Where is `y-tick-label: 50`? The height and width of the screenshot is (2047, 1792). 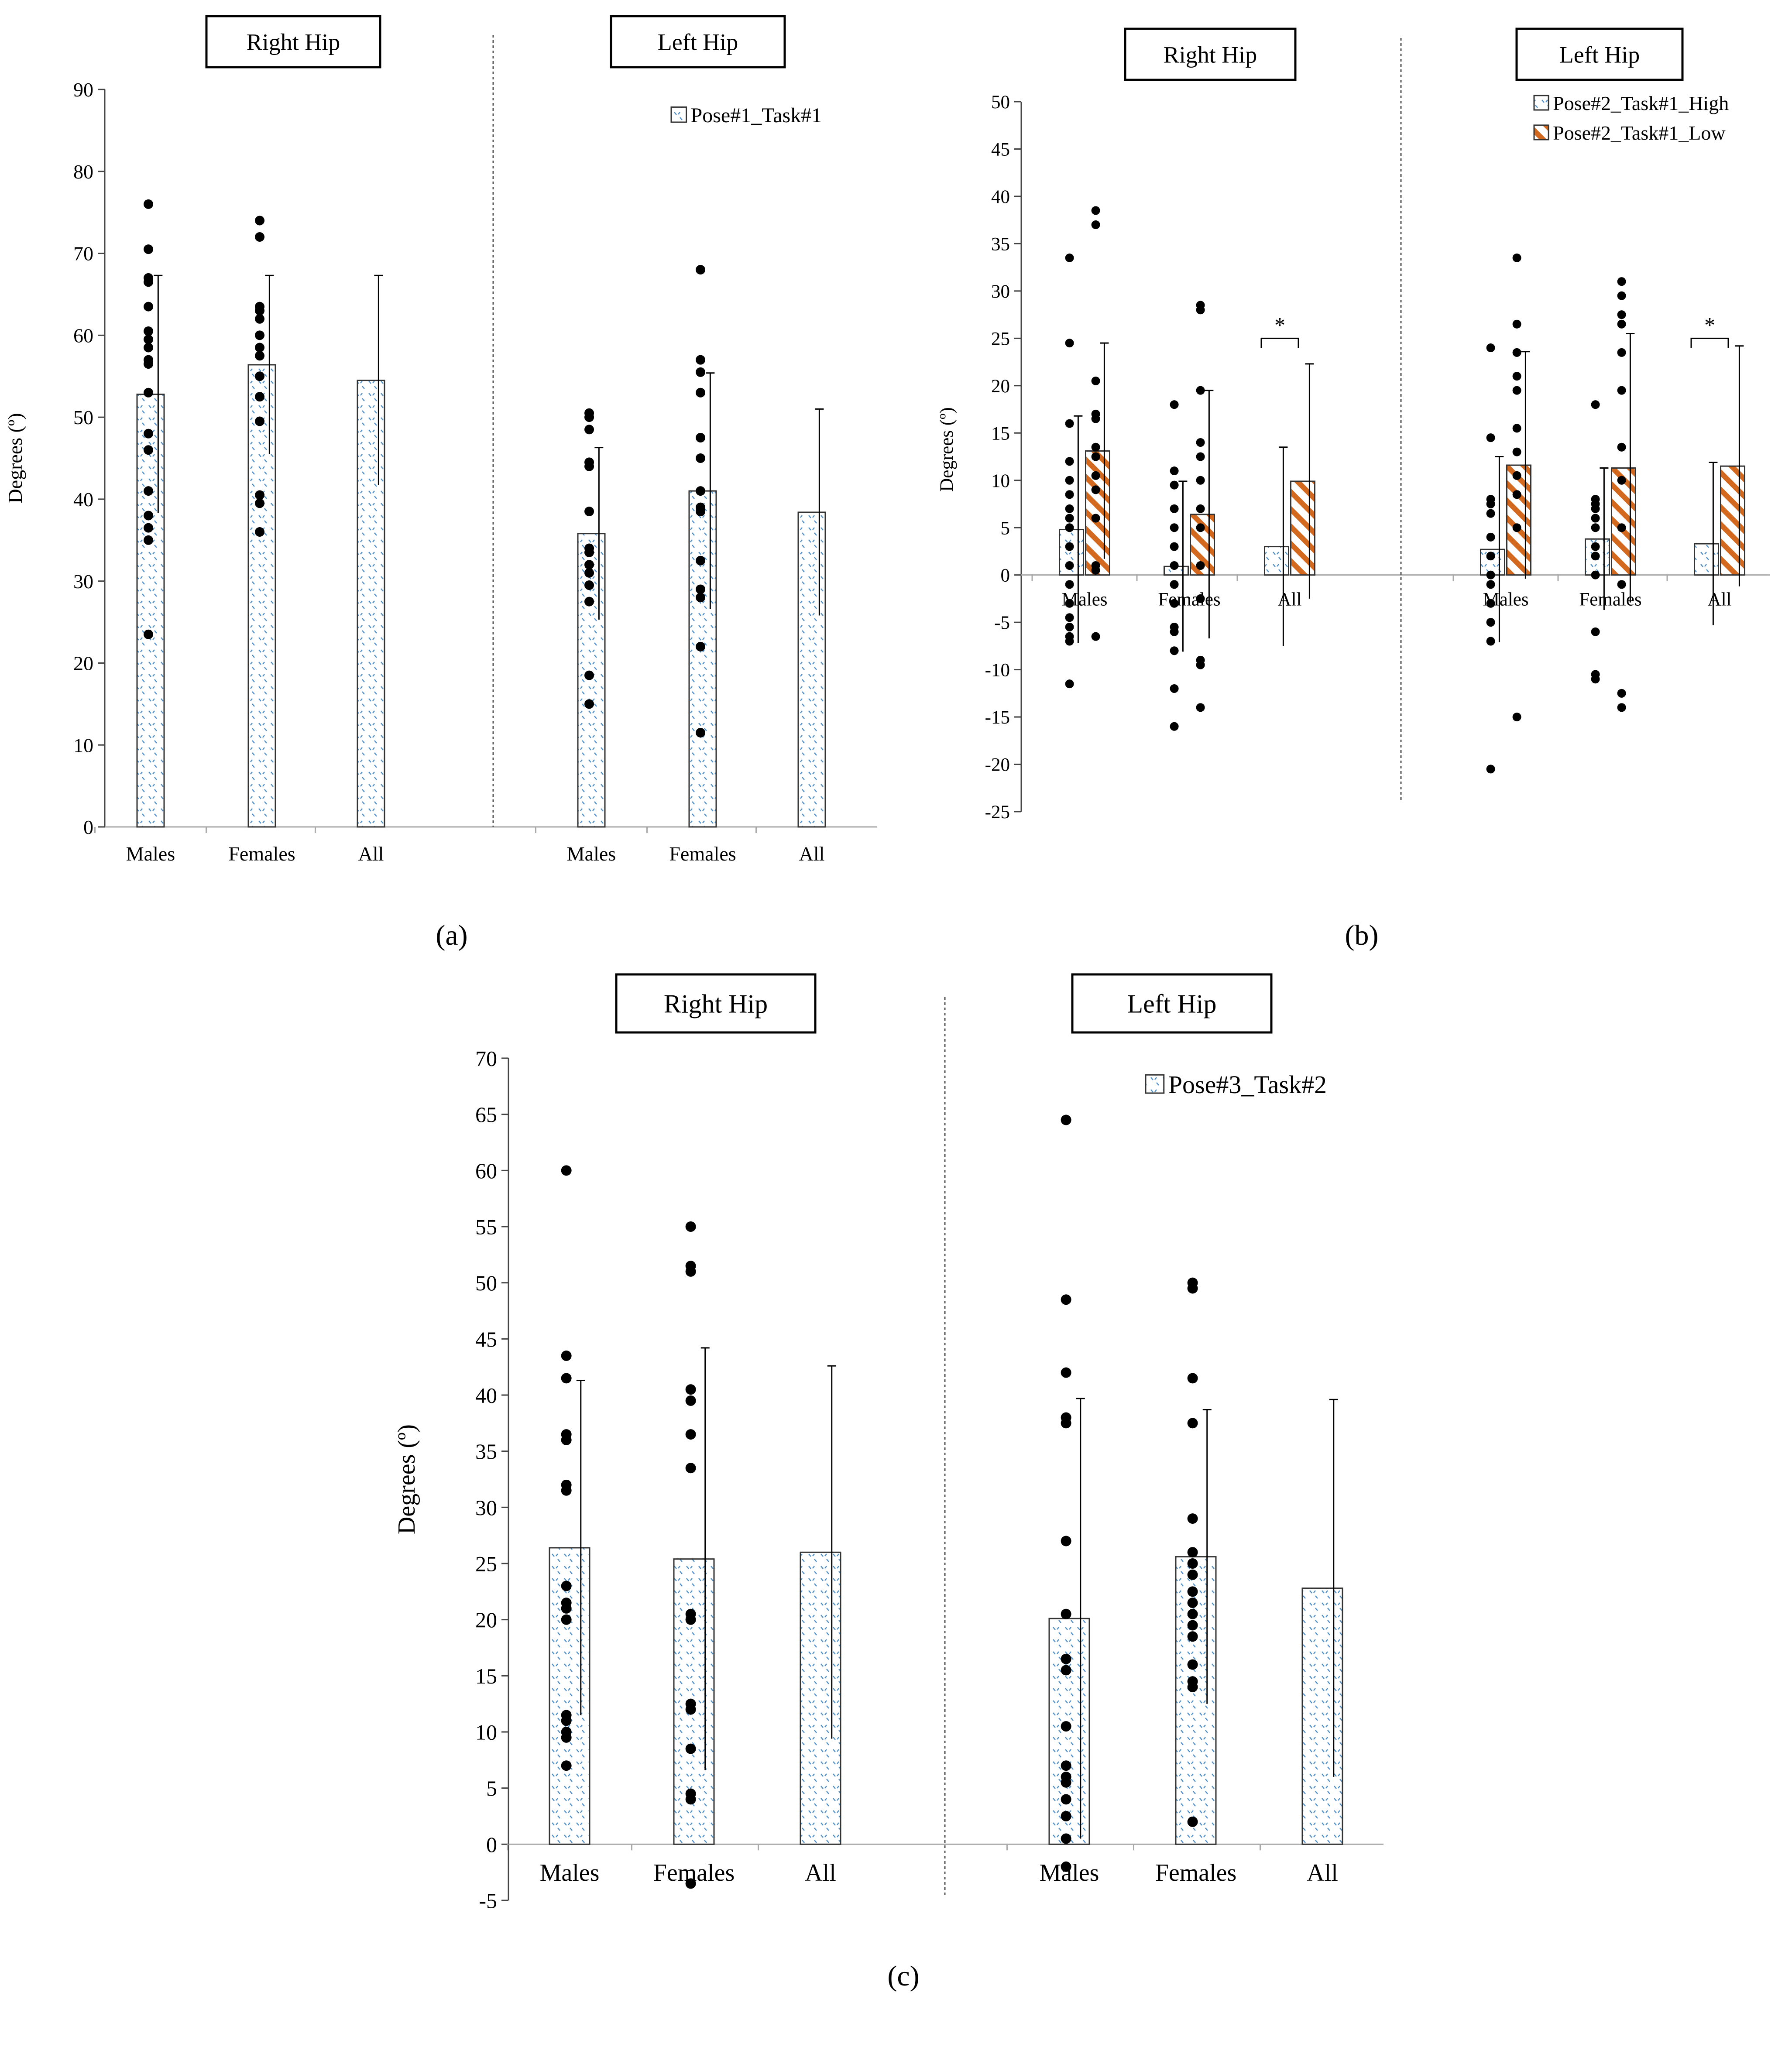 y-tick-label: 50 is located at coordinates (486, 1283).